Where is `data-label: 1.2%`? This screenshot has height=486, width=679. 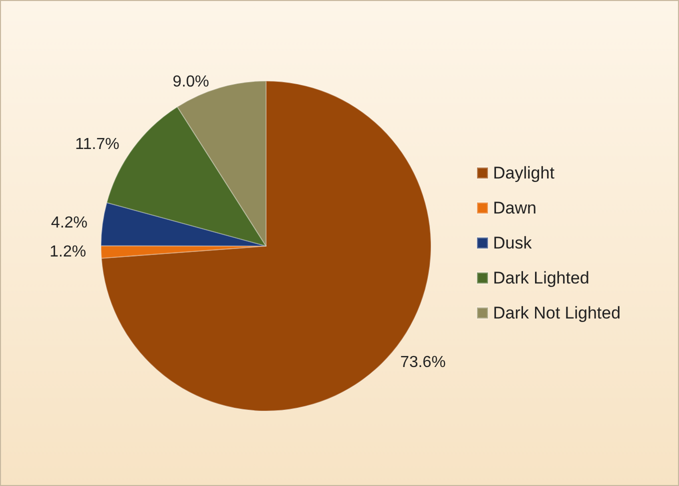
data-label: 1.2% is located at coordinates (68, 252).